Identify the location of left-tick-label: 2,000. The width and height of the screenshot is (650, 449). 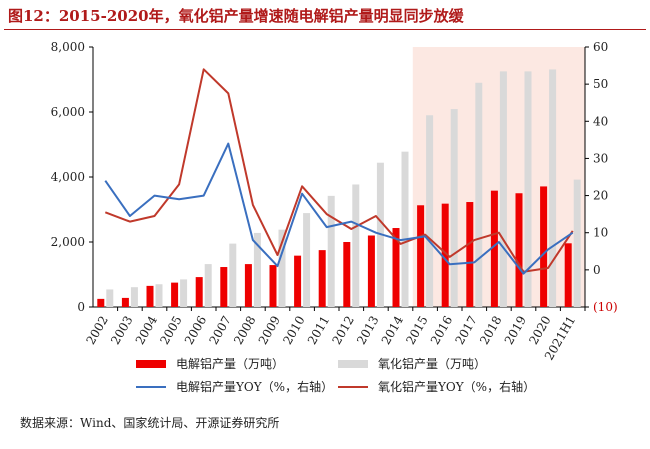
(68, 242).